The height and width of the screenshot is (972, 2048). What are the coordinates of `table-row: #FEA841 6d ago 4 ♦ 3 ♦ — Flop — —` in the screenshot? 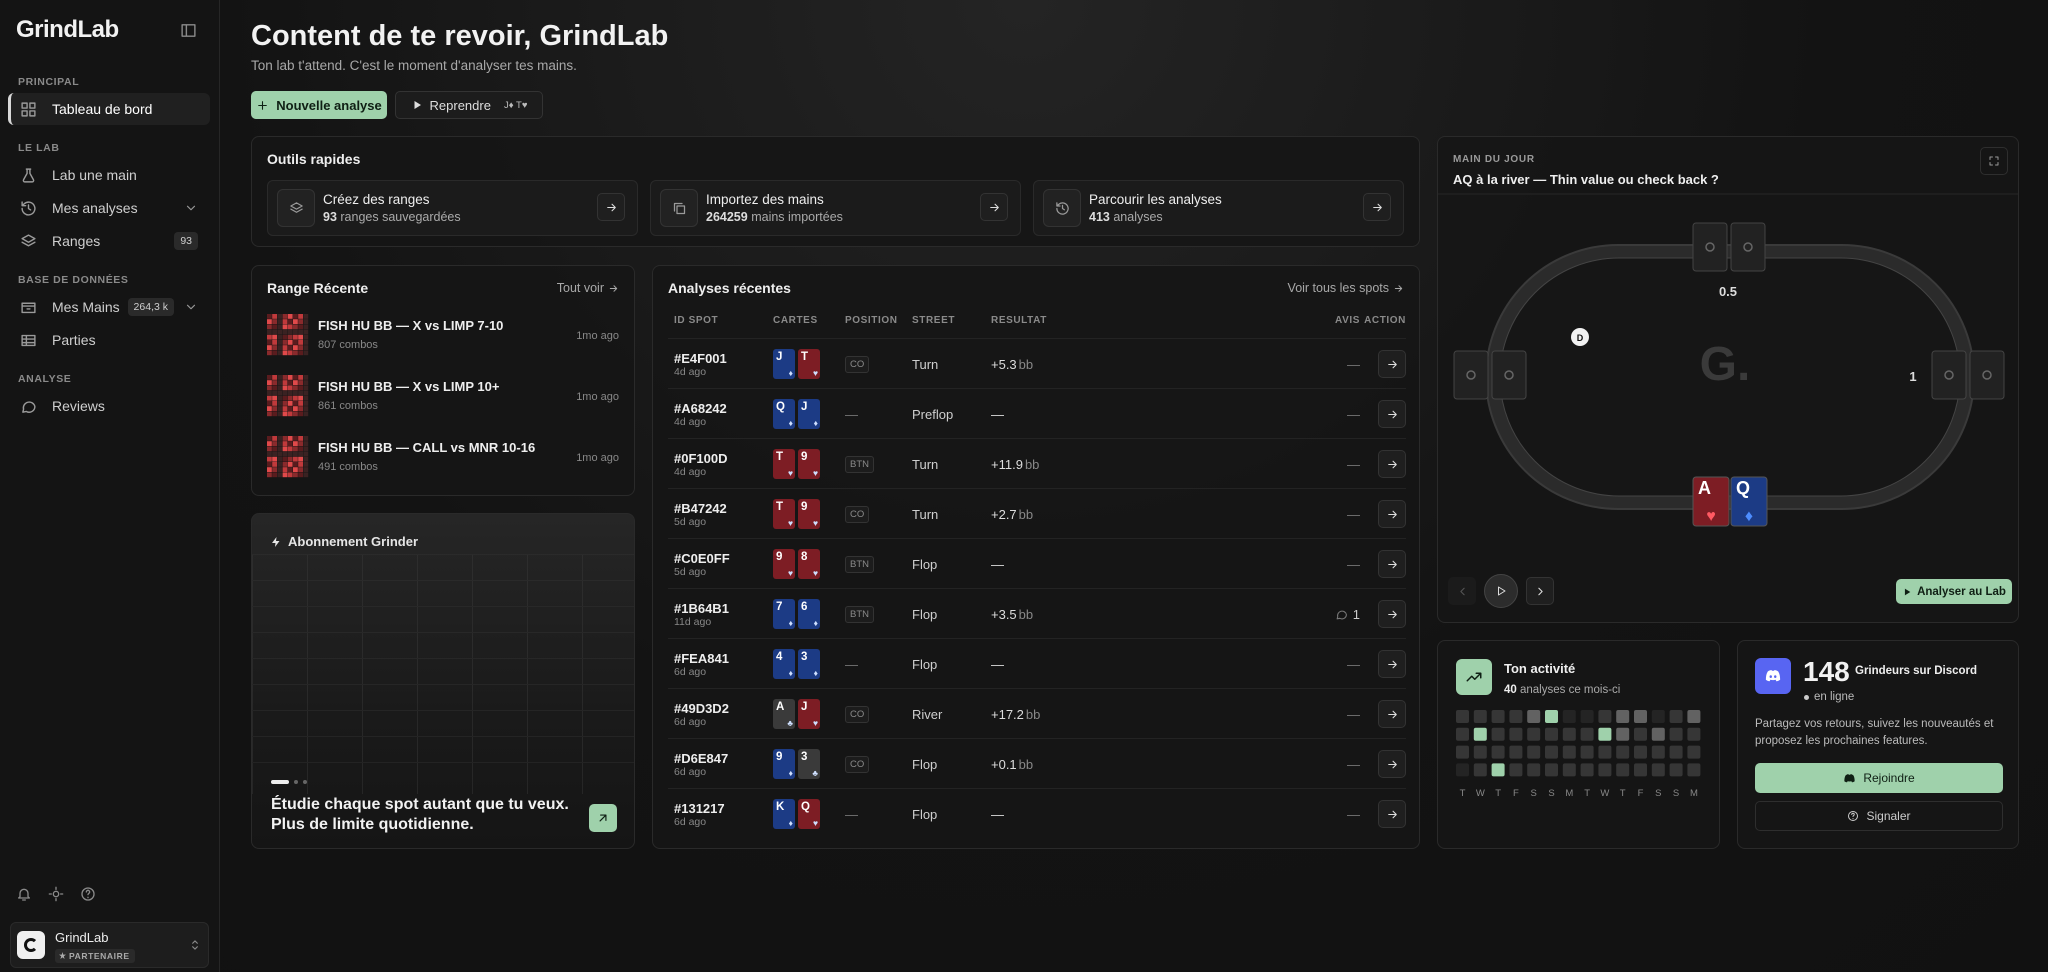 It's located at (1037, 663).